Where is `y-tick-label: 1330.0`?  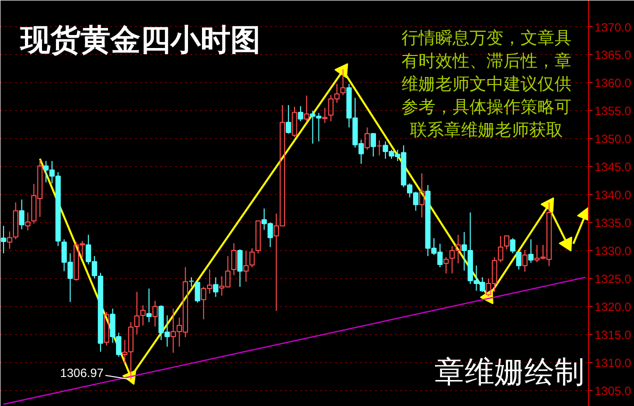
y-tick-label: 1330.0 is located at coordinates (613, 251).